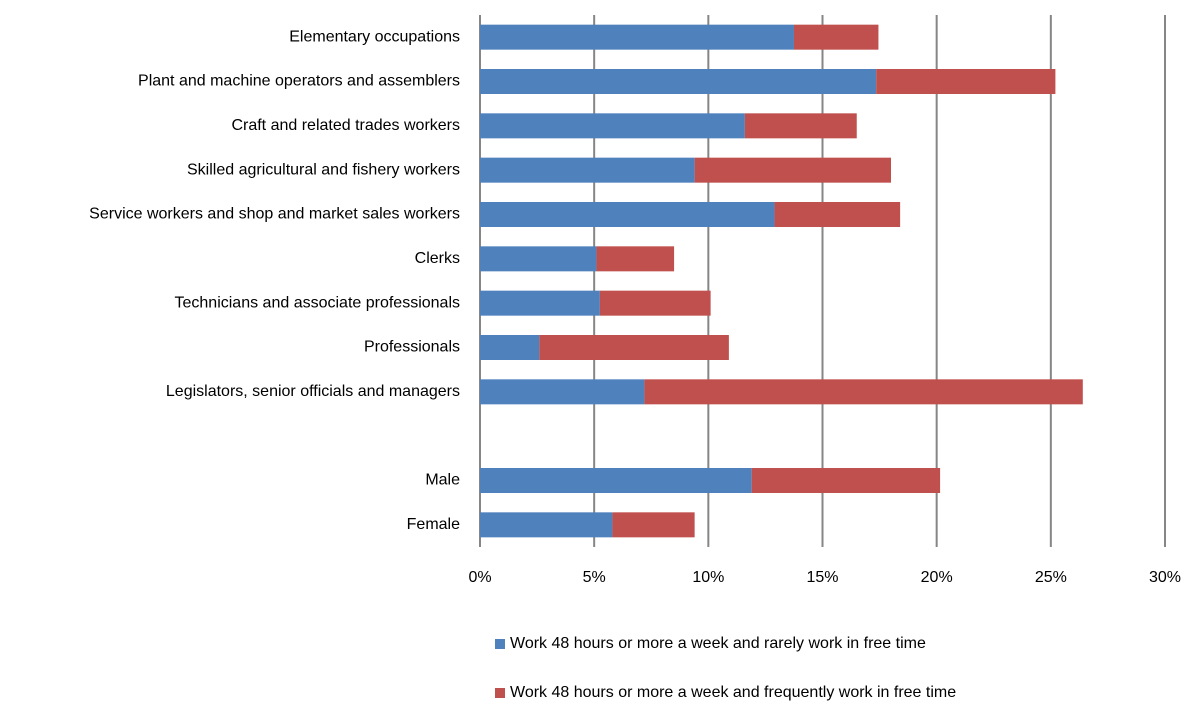 The image size is (1184, 706). I want to click on y-tick-label: Female, so click(433, 524).